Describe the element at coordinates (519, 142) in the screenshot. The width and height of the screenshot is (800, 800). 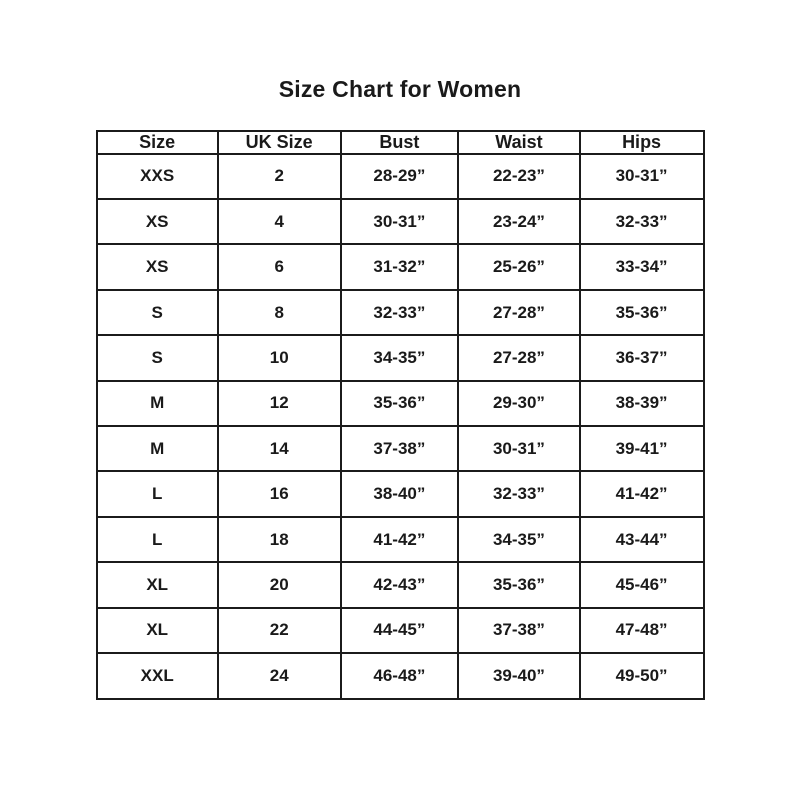
I see `column-header-waist: Waist` at that location.